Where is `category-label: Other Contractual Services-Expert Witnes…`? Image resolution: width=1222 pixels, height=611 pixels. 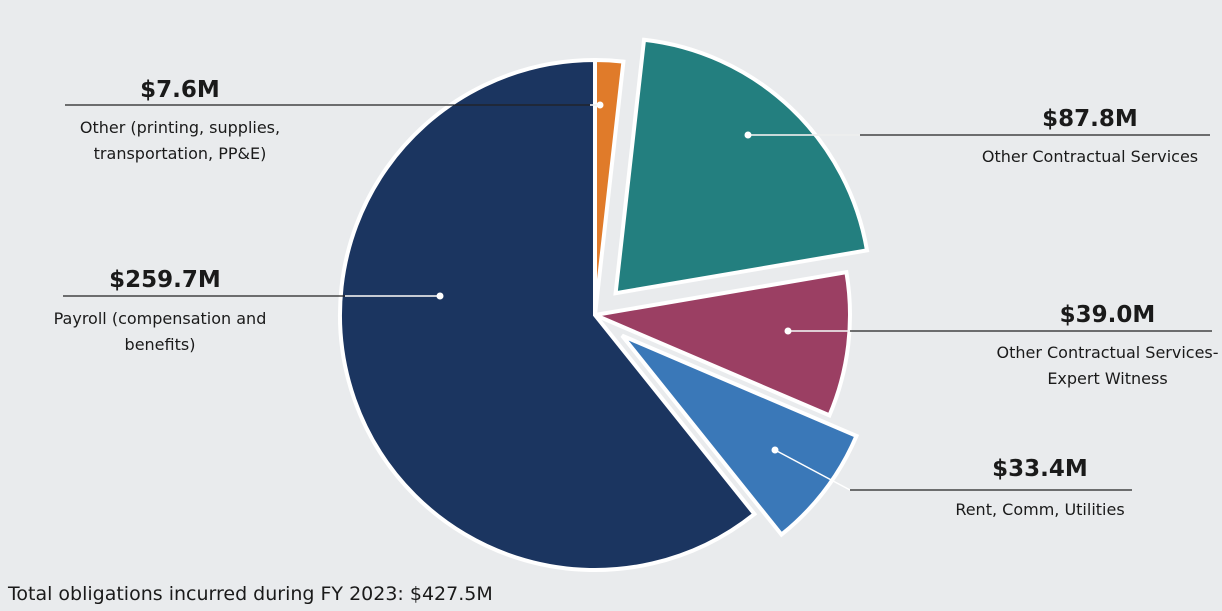
category-label: Other Contractual Services-Expert Witnes… is located at coordinates (1107, 365).